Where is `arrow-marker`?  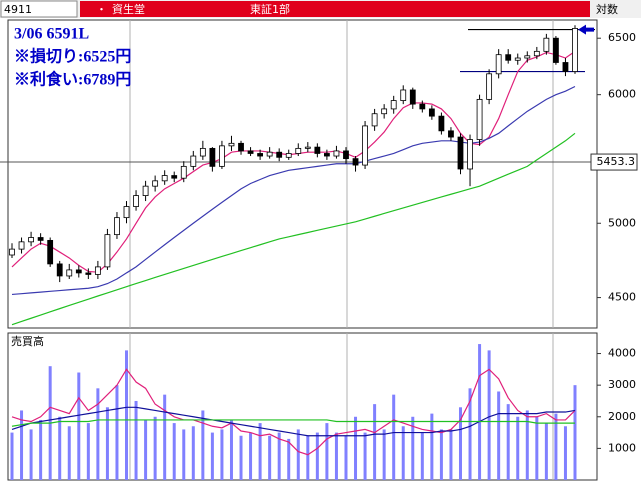 arrow-marker is located at coordinates (586, 29).